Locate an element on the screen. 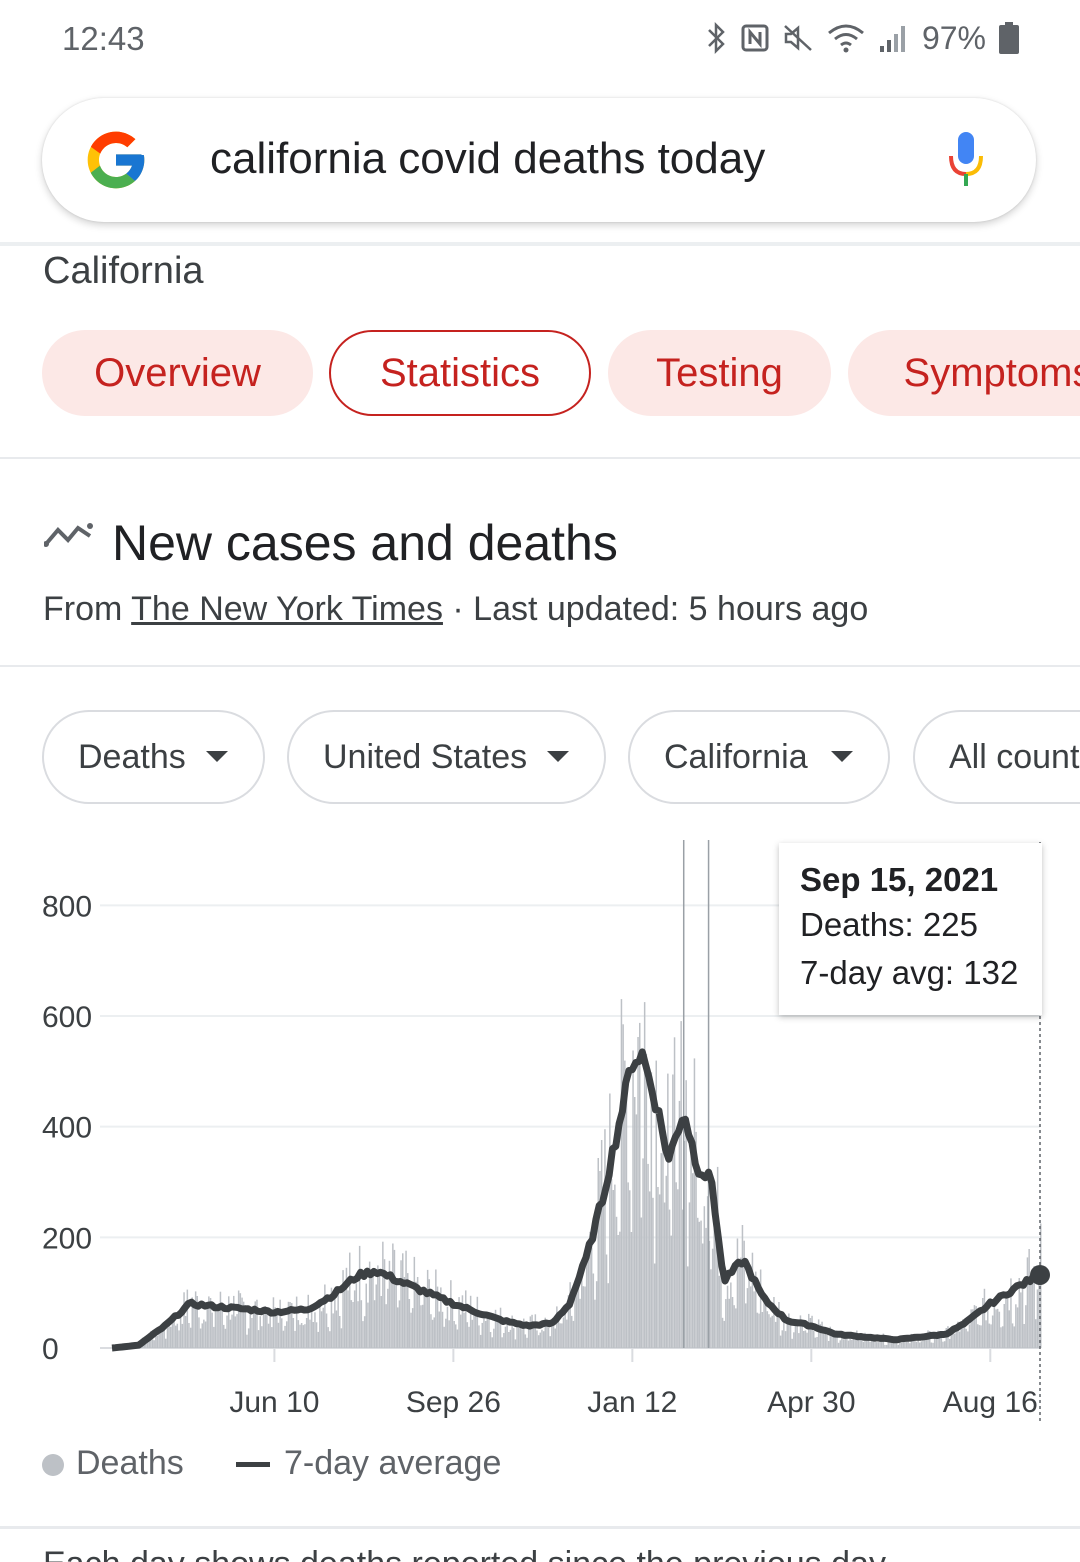 Image resolution: width=1080 pixels, height=1562 pixels. state-dropdown: California is located at coordinates (759, 757).